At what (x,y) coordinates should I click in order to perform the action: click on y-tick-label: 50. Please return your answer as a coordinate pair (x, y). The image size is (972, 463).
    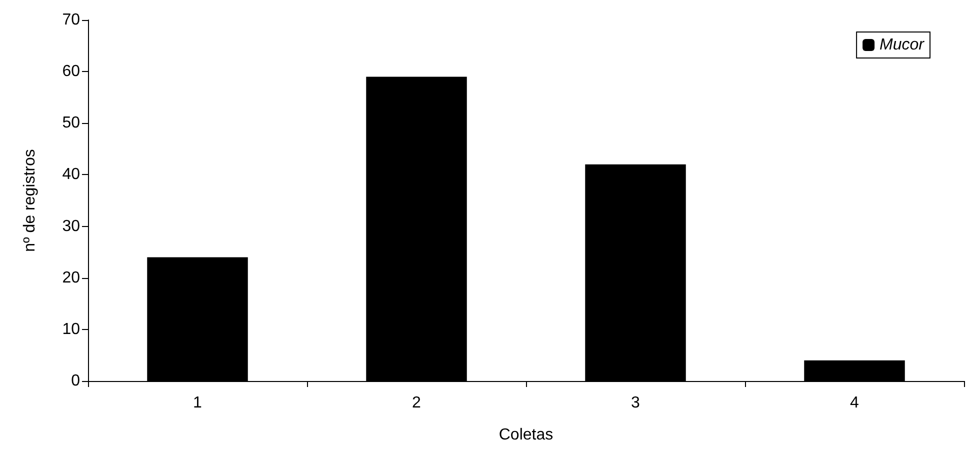
    Looking at the image, I should click on (71, 123).